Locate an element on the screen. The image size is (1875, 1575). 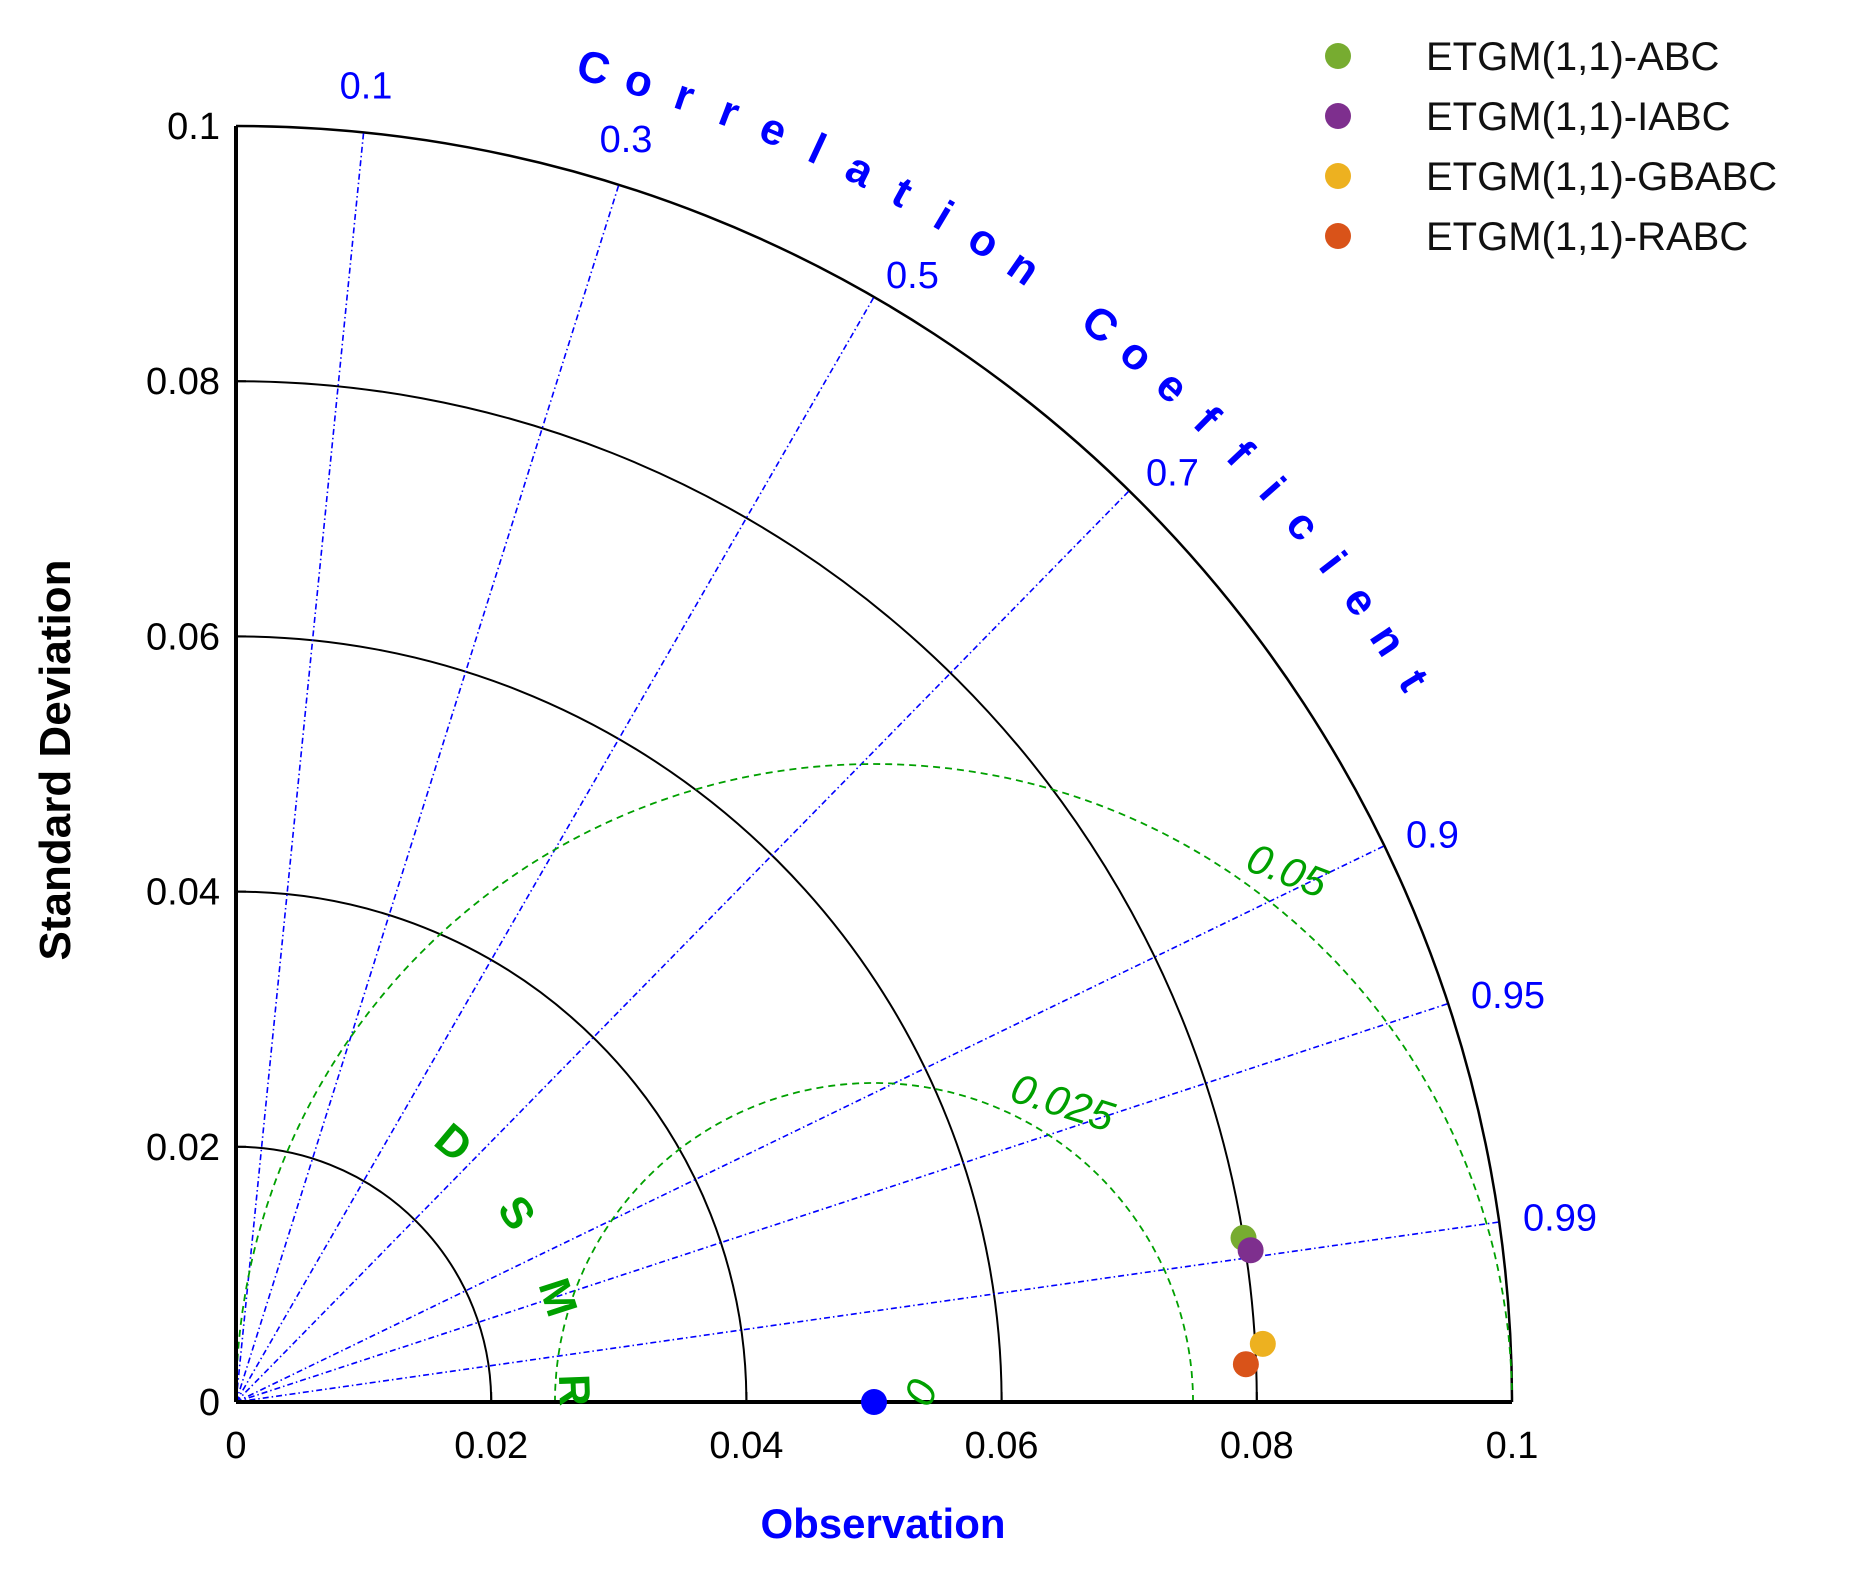
correlation-label-char-19: i is located at coordinates (1332, 562).